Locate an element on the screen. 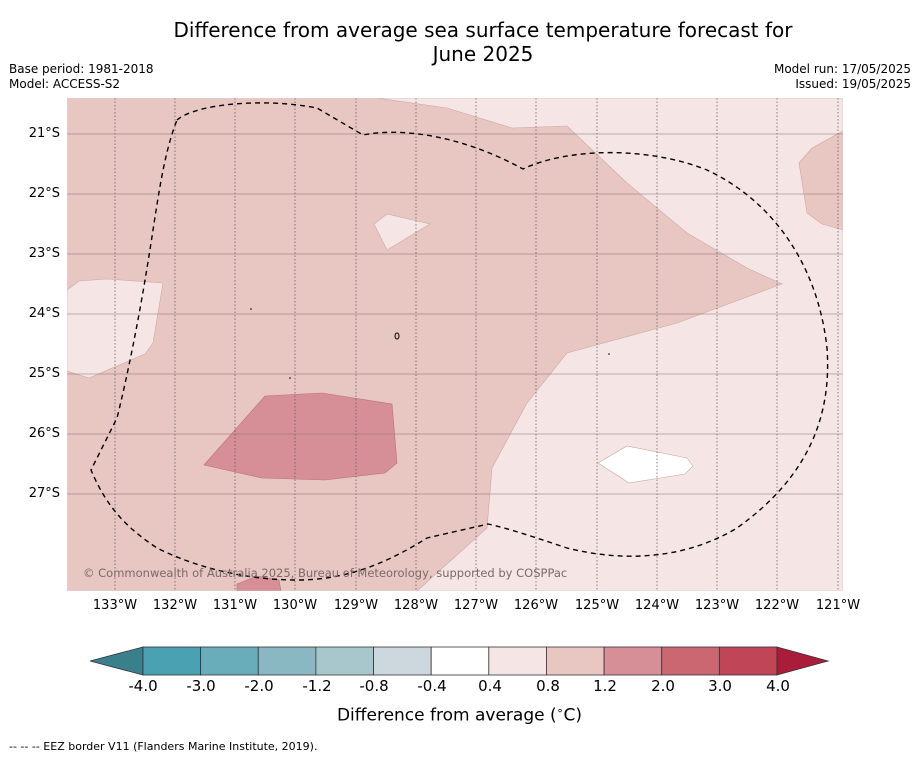  model-run: Model run: 17/05/2025 is located at coordinates (842, 69).